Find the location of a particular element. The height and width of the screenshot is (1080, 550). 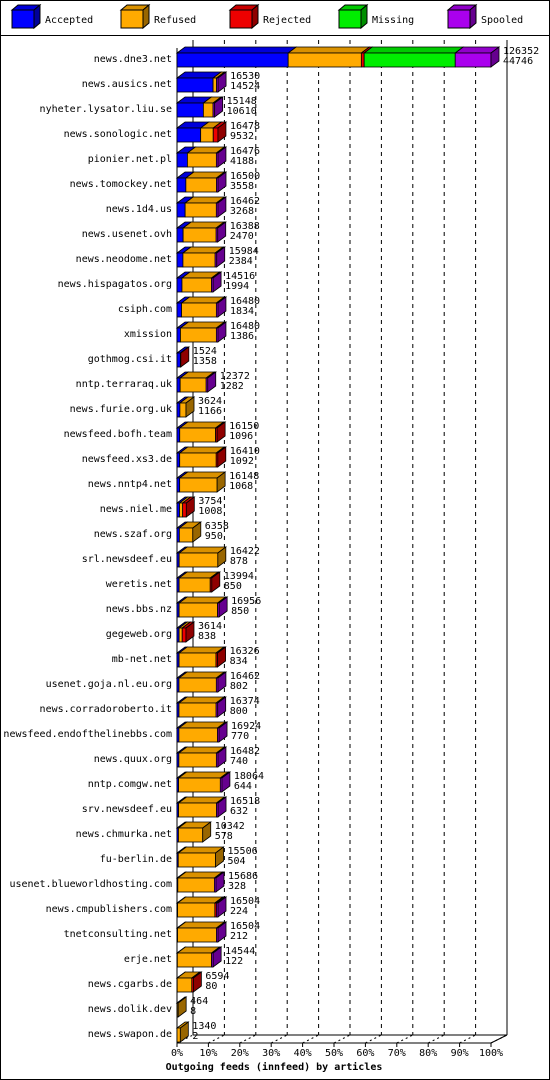

bar-label: 878 is located at coordinates (239, 561).